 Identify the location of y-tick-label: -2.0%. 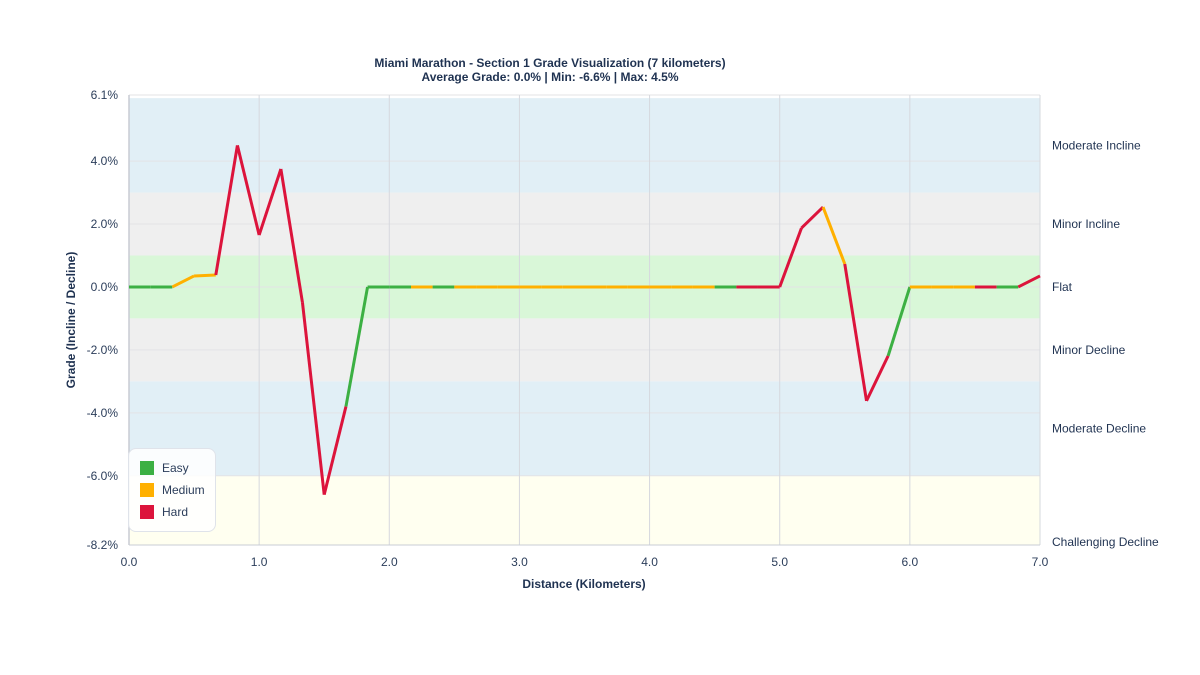
(103, 350).